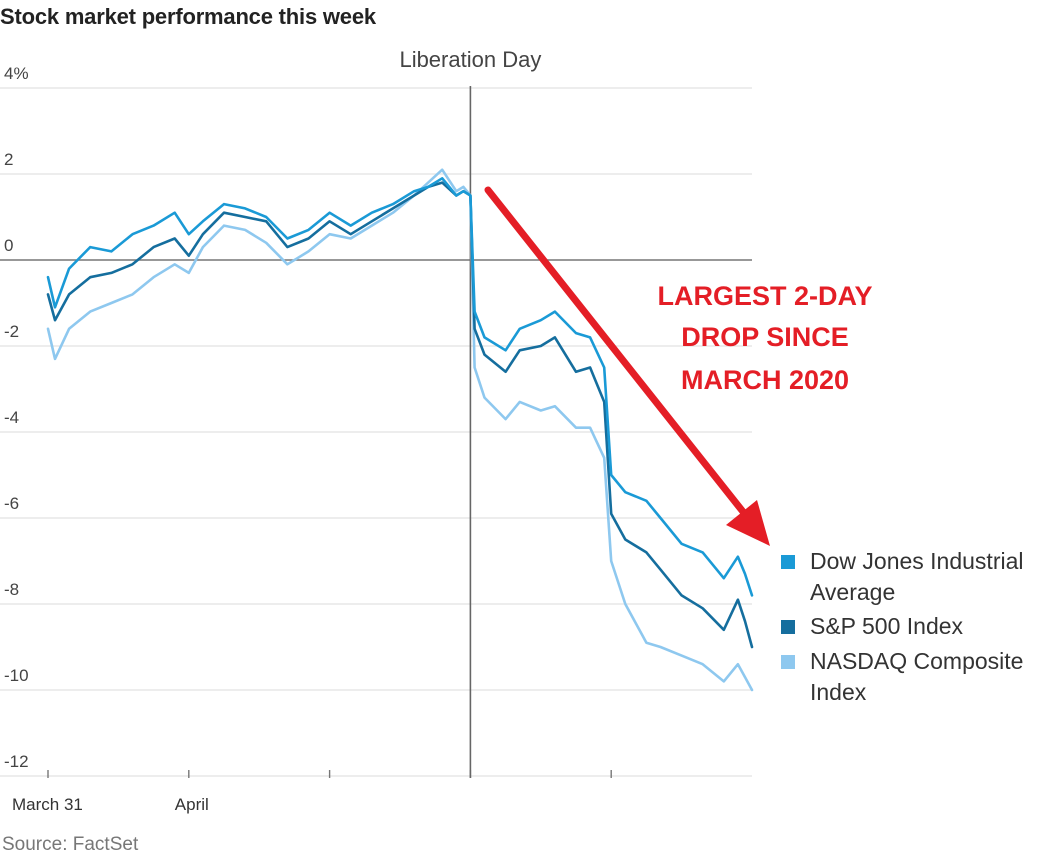  What do you see at coordinates (16, 73) in the screenshot?
I see `y-tick-label: 4%` at bounding box center [16, 73].